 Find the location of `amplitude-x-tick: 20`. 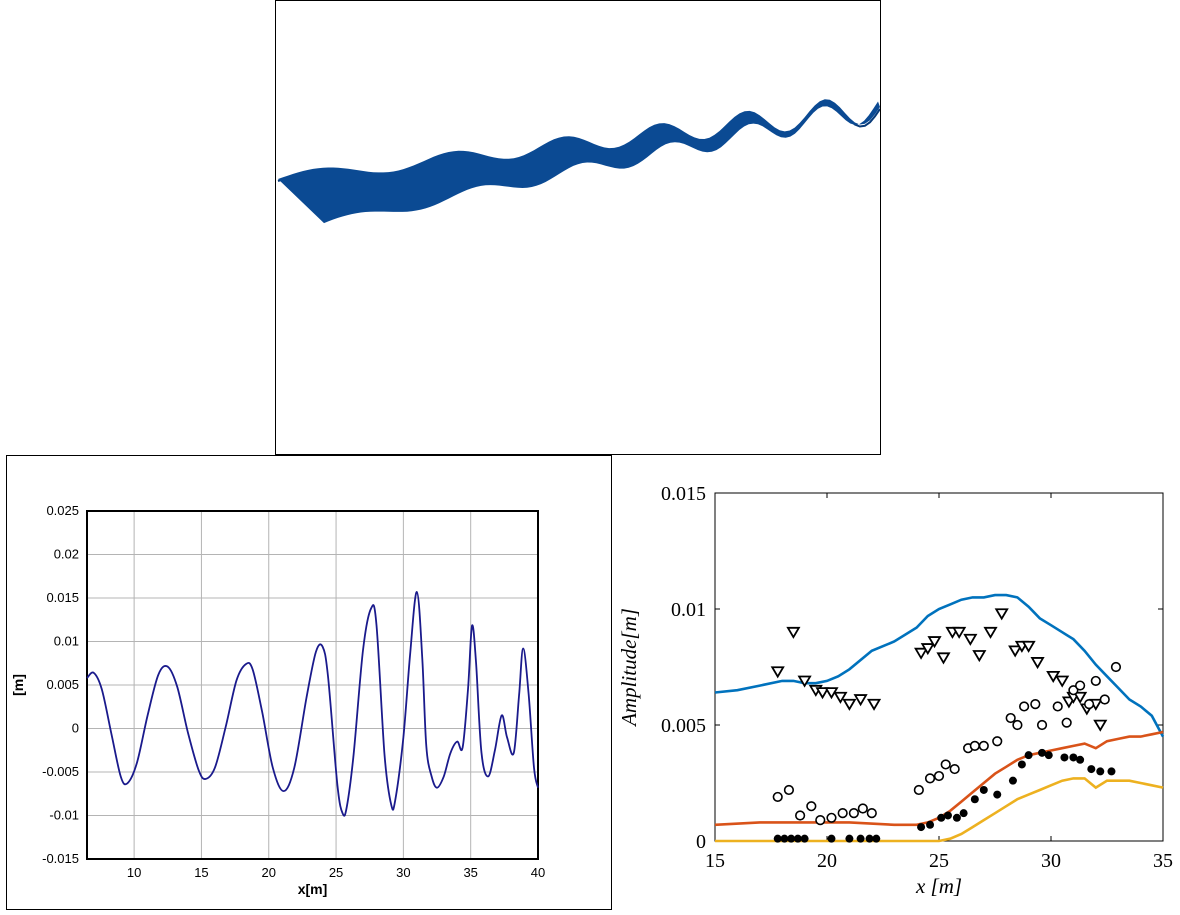

amplitude-x-tick: 20 is located at coordinates (827, 861).